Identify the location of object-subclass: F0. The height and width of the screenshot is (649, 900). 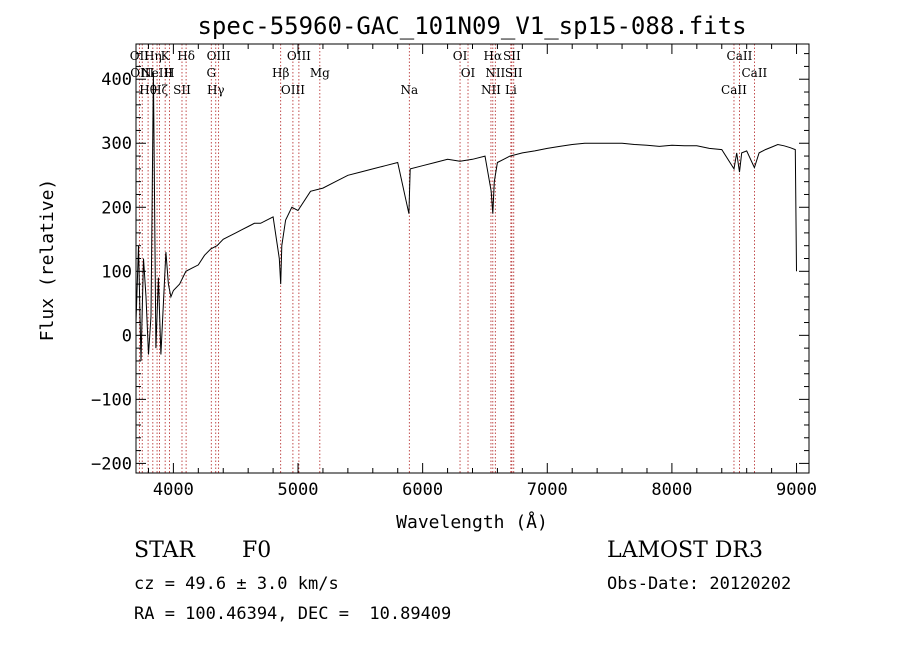
(257, 550).